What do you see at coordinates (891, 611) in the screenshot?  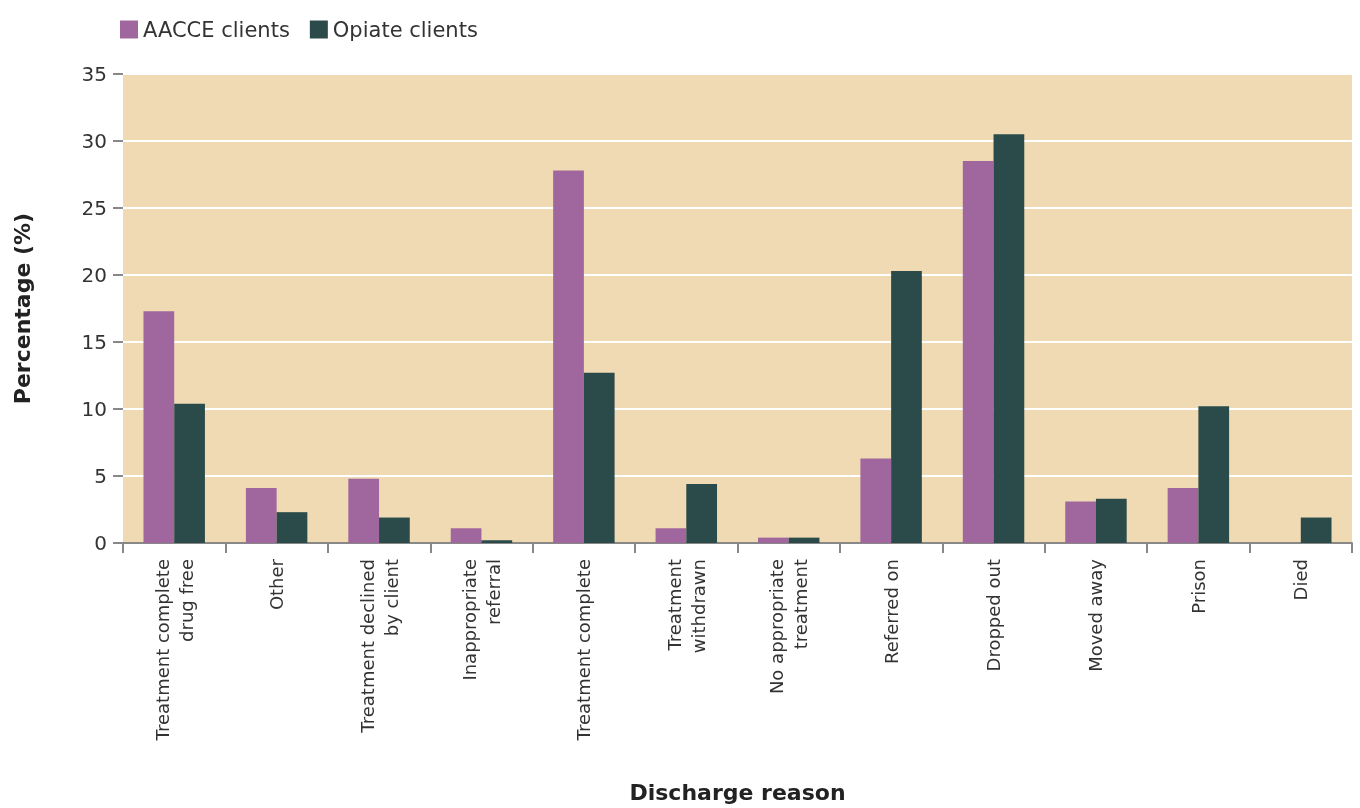 I see `x-tick-label: Referred on` at bounding box center [891, 611].